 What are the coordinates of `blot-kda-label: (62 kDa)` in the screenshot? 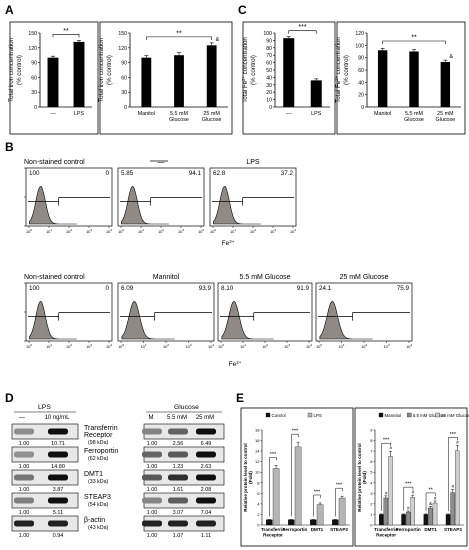 It's located at (98, 459).